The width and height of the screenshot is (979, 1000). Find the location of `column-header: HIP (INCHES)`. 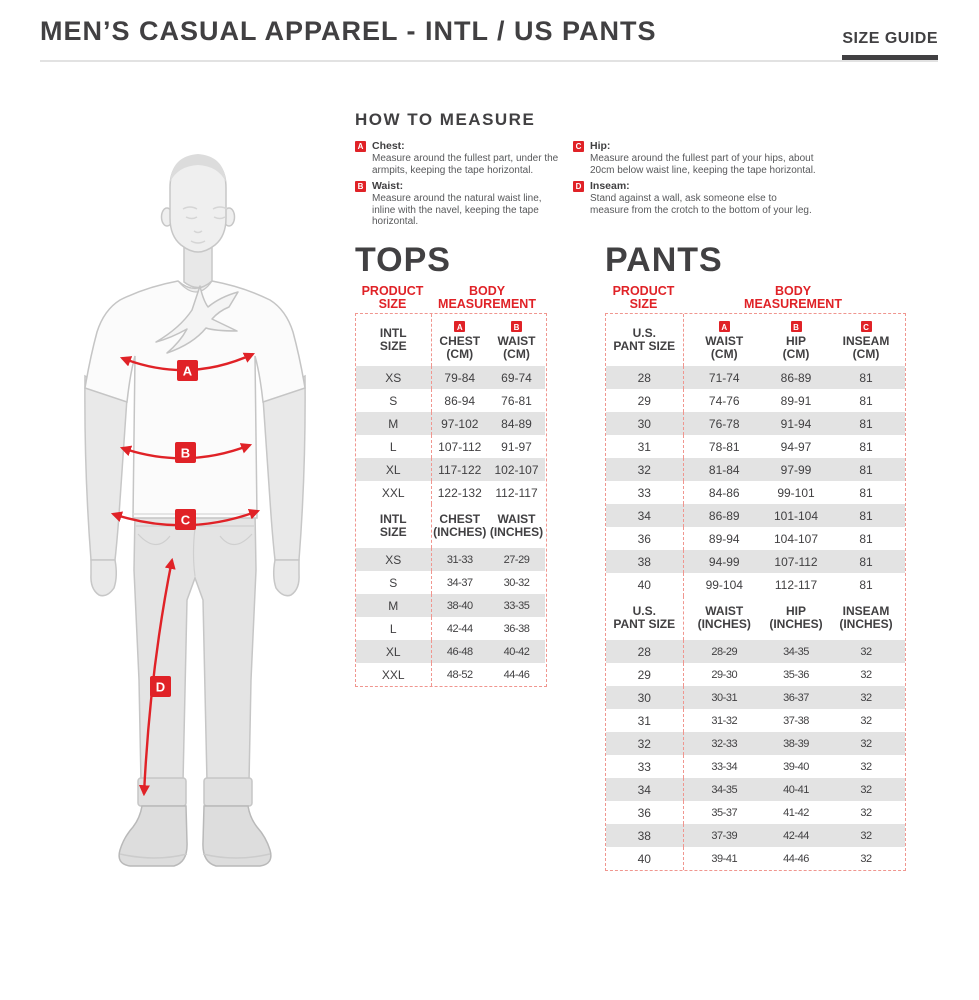

column-header: HIP (INCHES) is located at coordinates (796, 617).